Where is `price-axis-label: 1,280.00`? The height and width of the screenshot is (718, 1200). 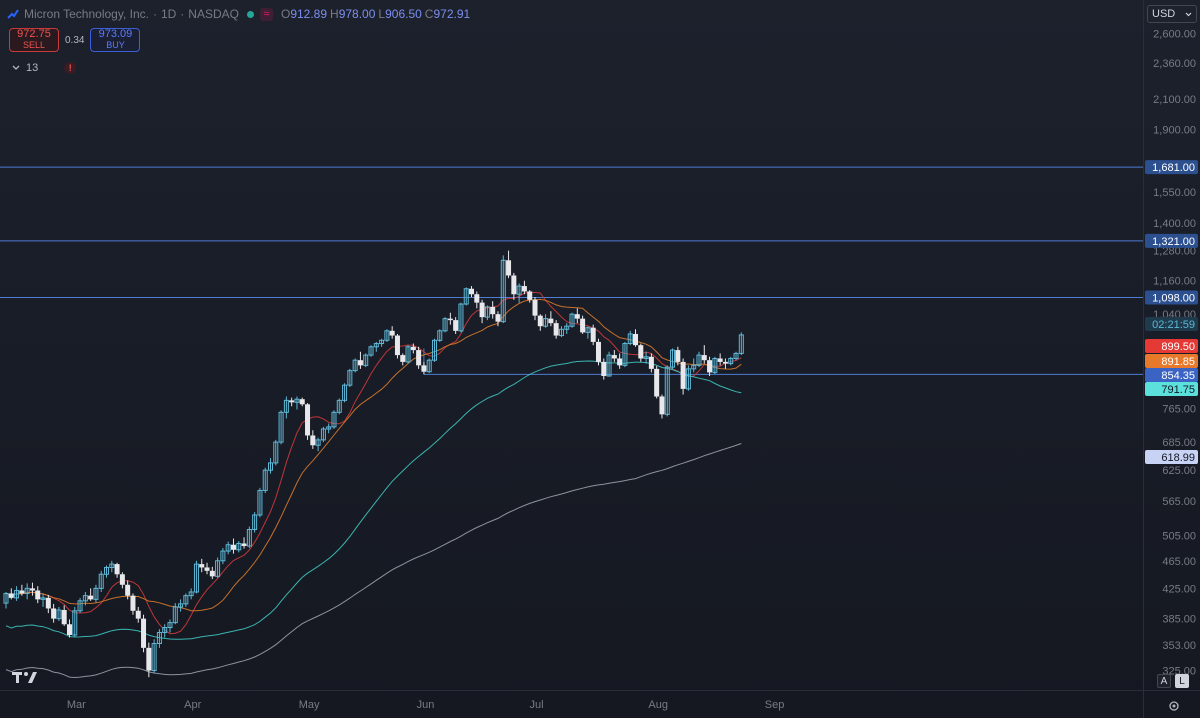 price-axis-label: 1,280.00 is located at coordinates (1174, 252).